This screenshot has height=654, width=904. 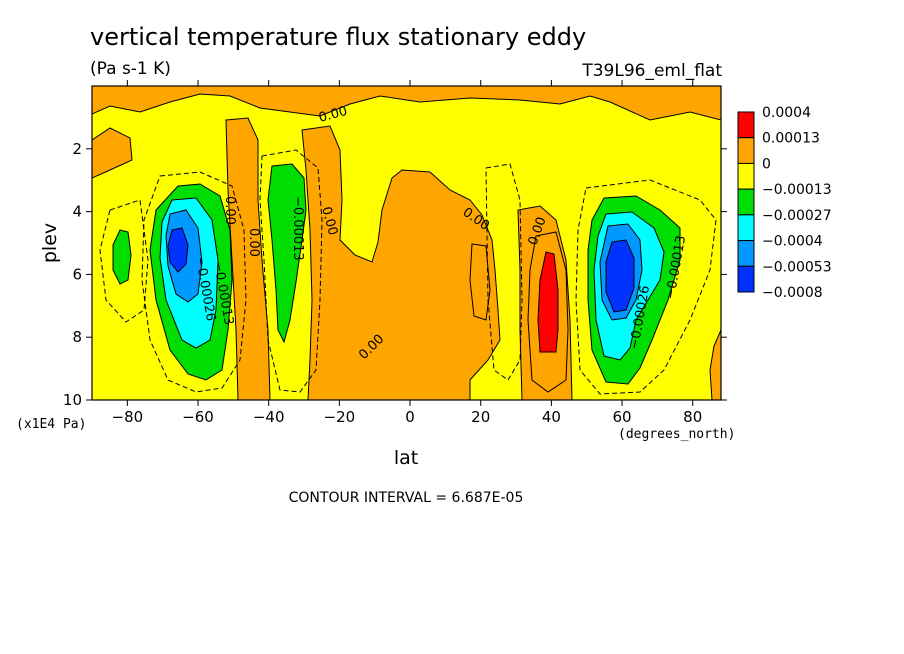 What do you see at coordinates (786, 113) in the screenshot?
I see `colorbar-label: 0.0004` at bounding box center [786, 113].